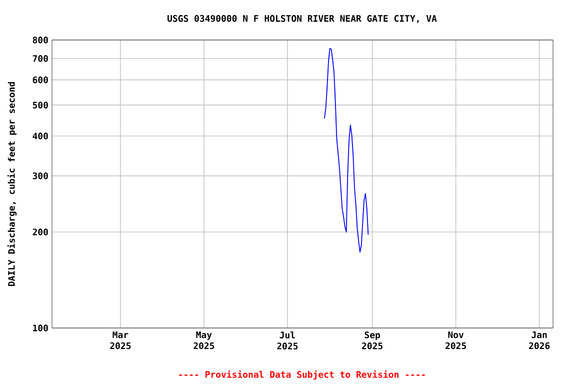 This screenshot has height=384, width=576. I want to click on x-tick-label: Nov 2025, so click(456, 341).